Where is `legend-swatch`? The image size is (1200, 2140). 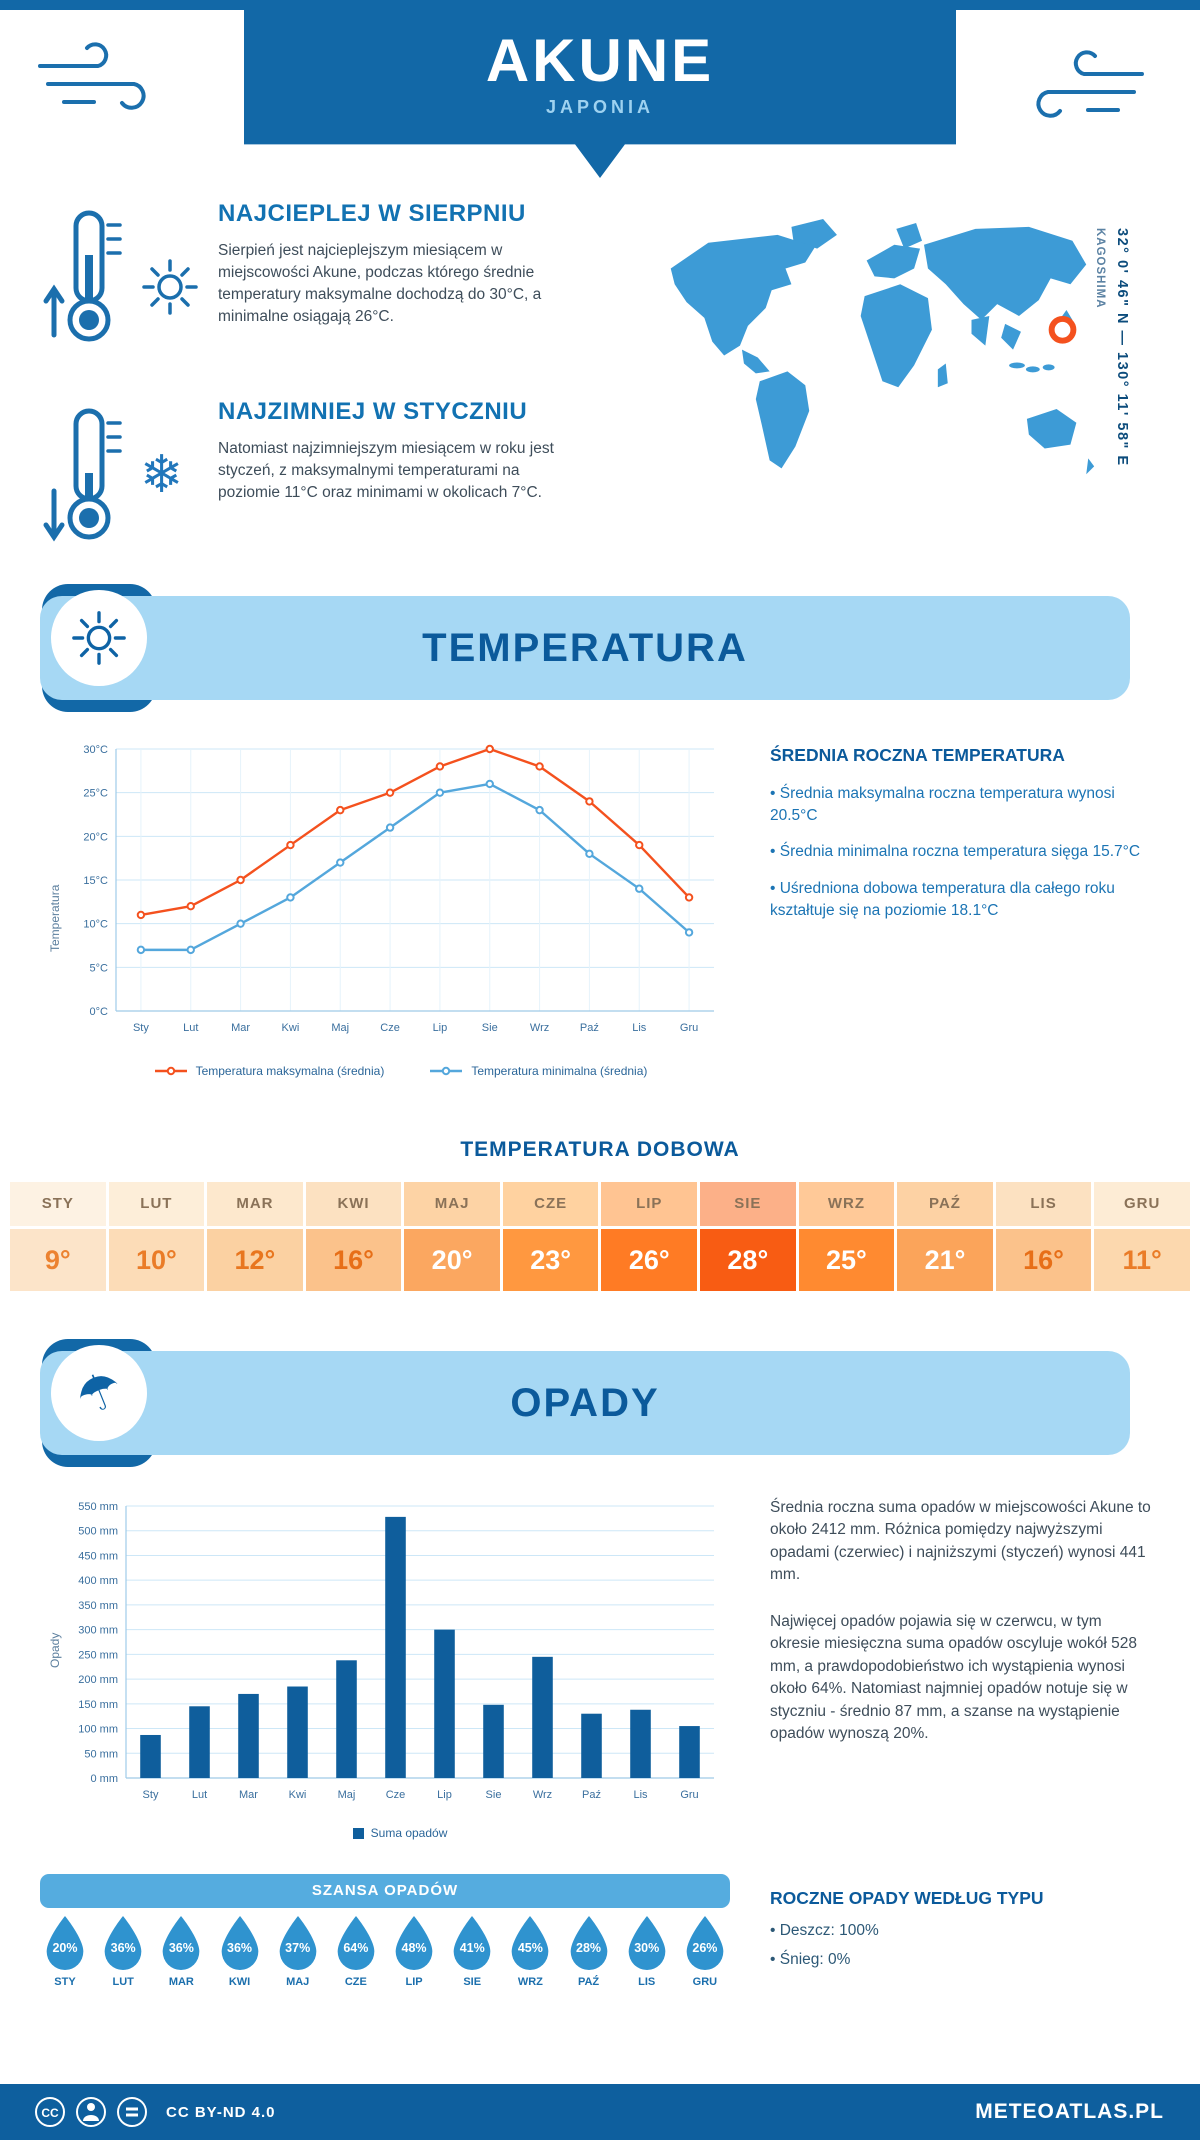
legend-swatch is located at coordinates (358, 1833).